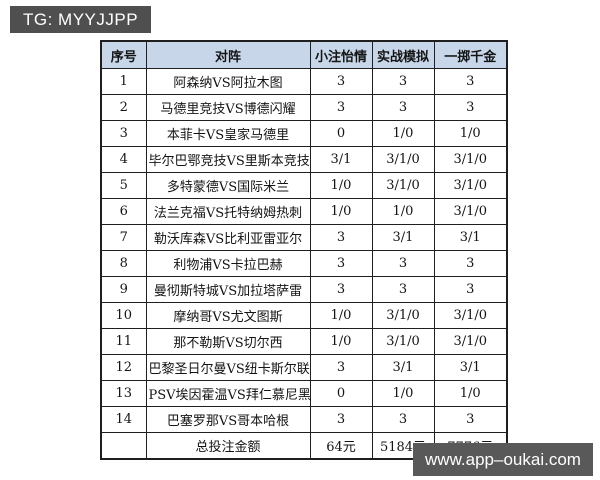  I want to click on match-cell: 多特蒙德VS国际米兰, so click(228, 185).